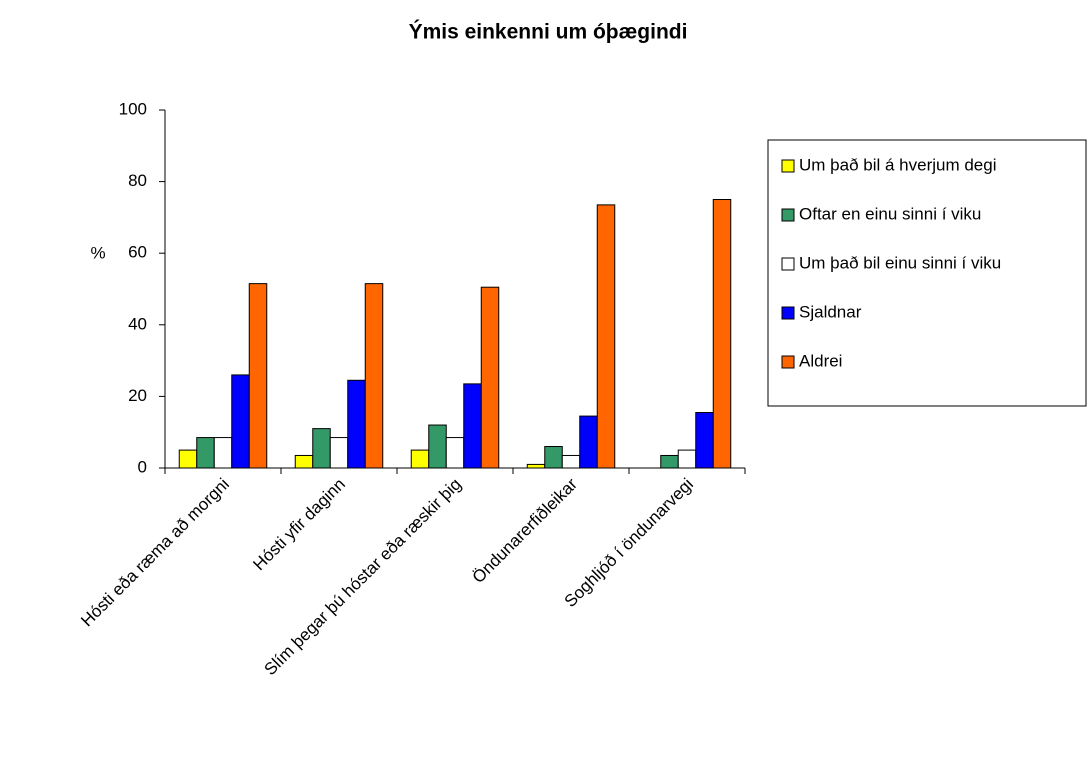 This screenshot has height=761, width=1087. I want to click on x-tick-label: Hósti yfir daginn, so click(299, 525).